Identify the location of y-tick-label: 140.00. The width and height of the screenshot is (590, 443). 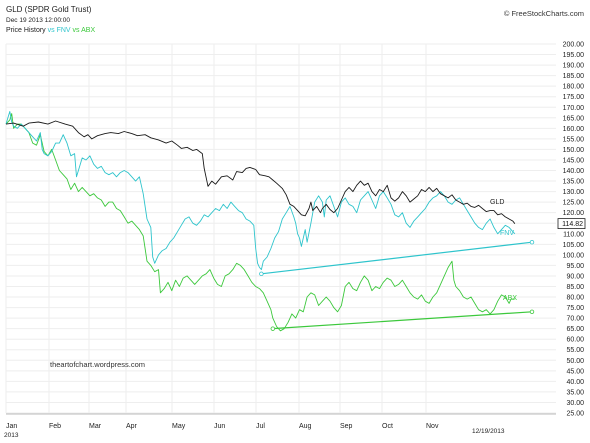
(574, 171).